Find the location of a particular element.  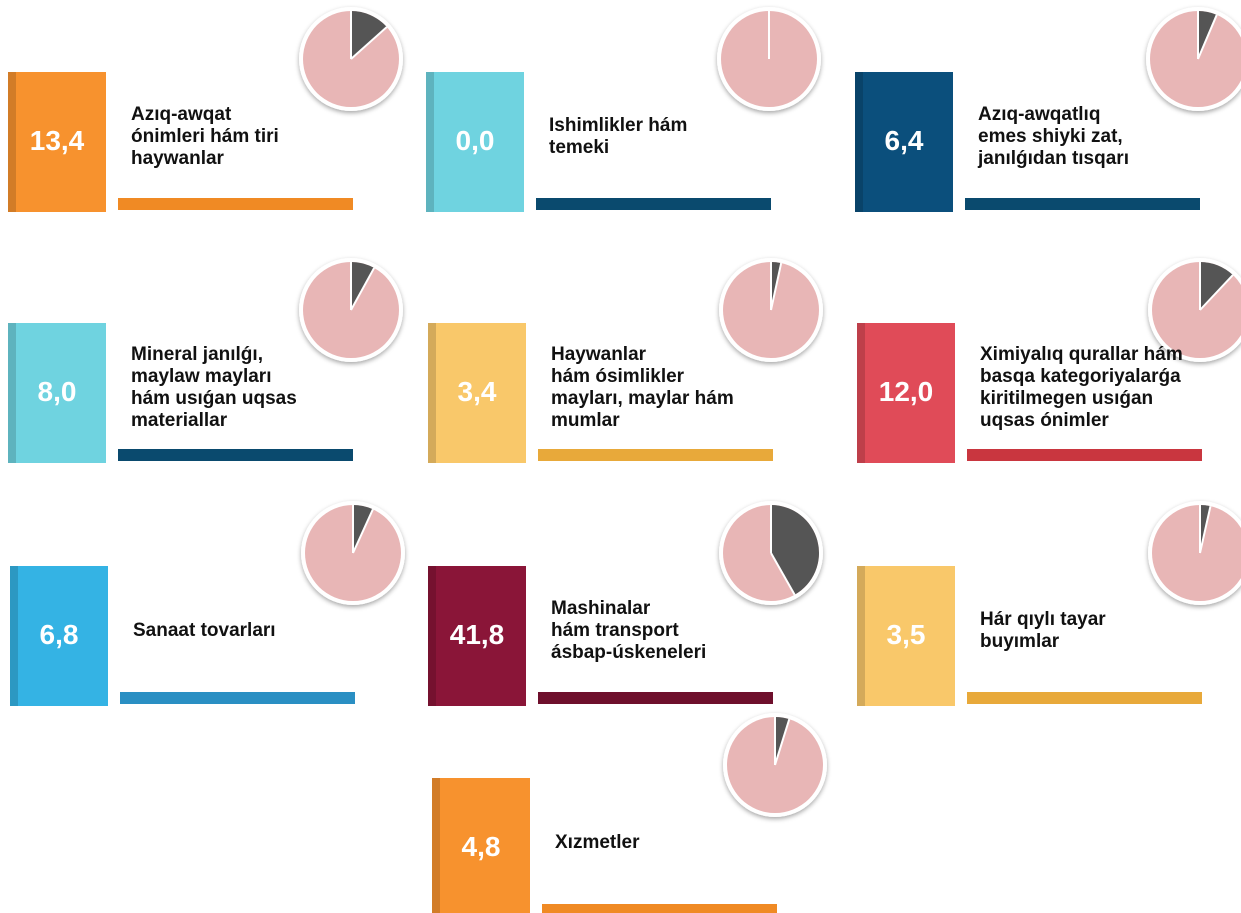

category-label: Xızmetler is located at coordinates (597, 842).